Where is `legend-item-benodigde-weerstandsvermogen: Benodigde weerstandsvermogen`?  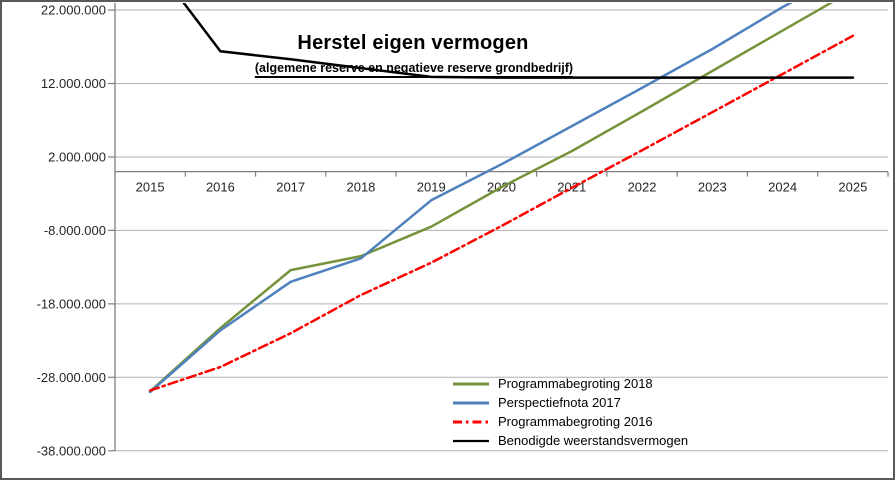
legend-item-benodigde-weerstandsvermogen: Benodigde weerstandsvermogen is located at coordinates (570, 440).